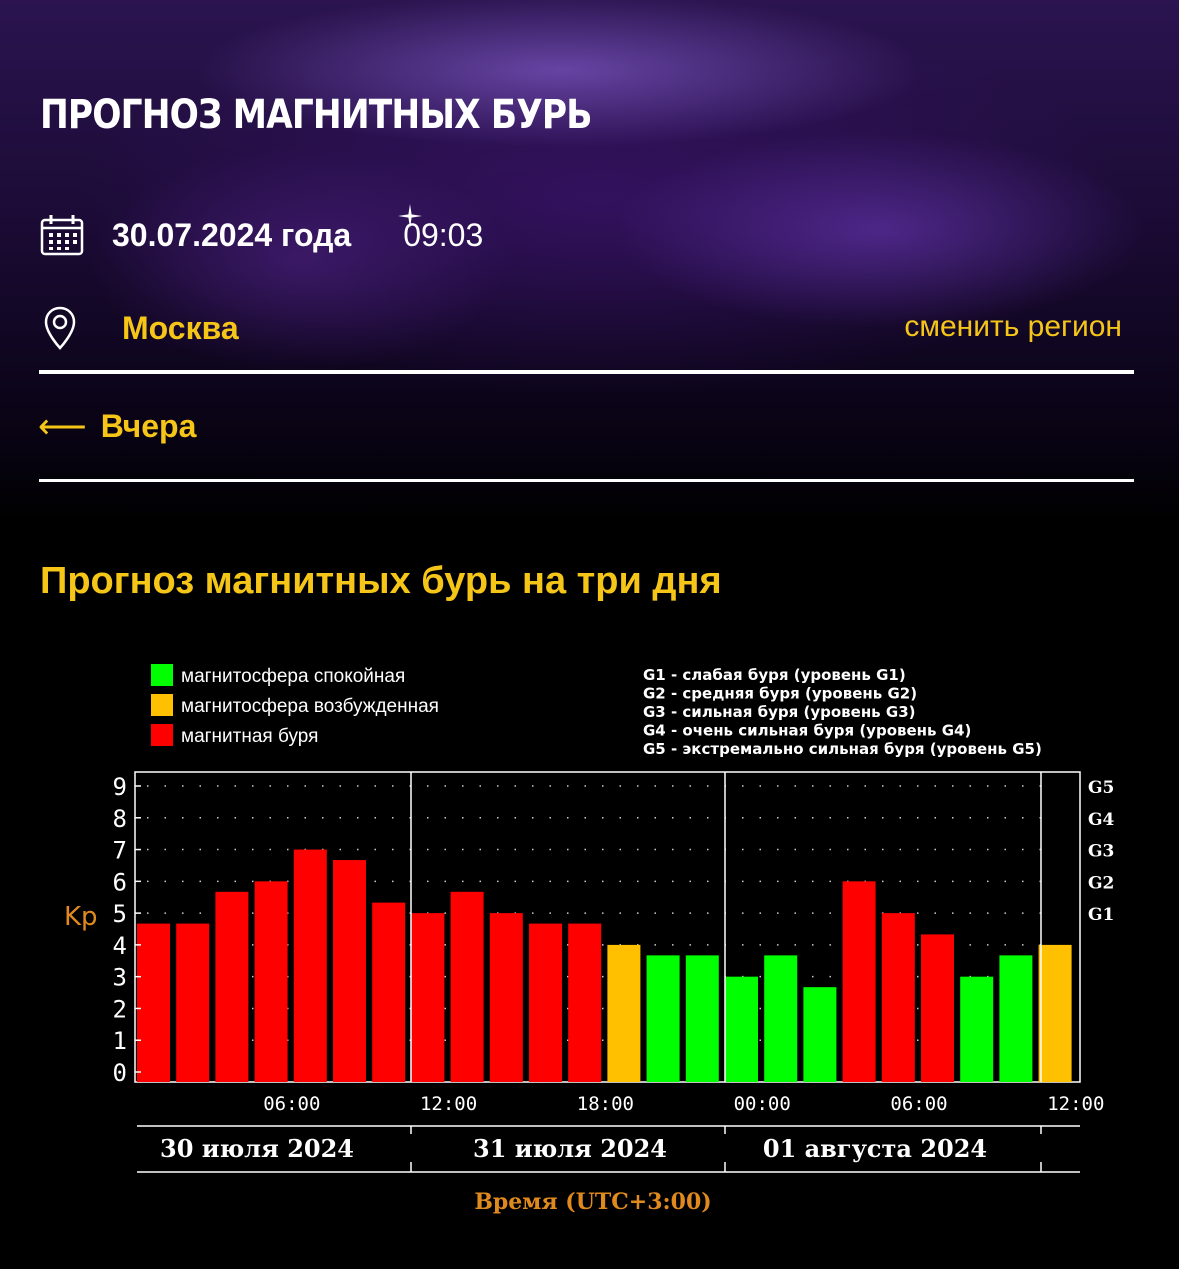 Image resolution: width=1179 pixels, height=1269 pixels. I want to click on y-tick-label: 2, so click(120, 1009).